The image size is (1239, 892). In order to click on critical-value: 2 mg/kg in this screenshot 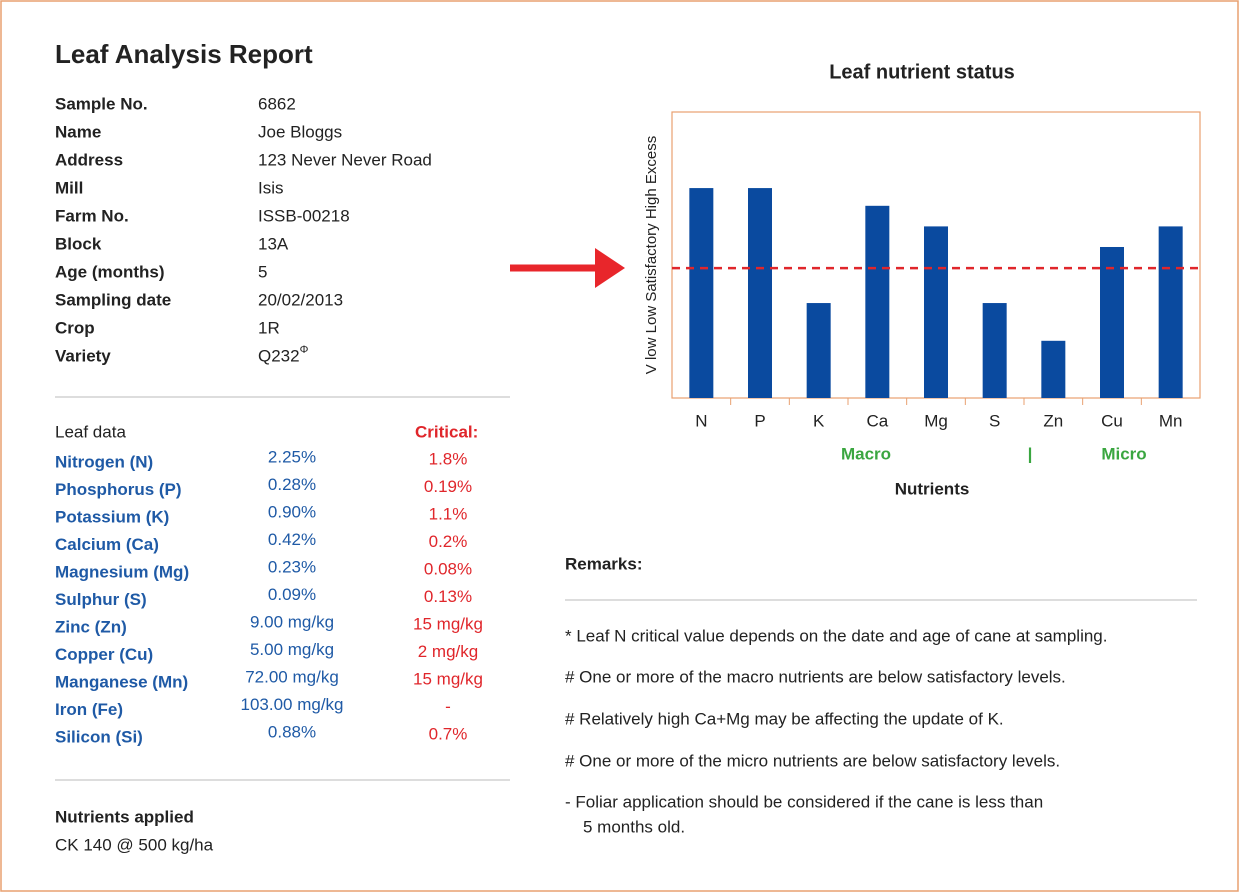, I will do `click(448, 651)`.